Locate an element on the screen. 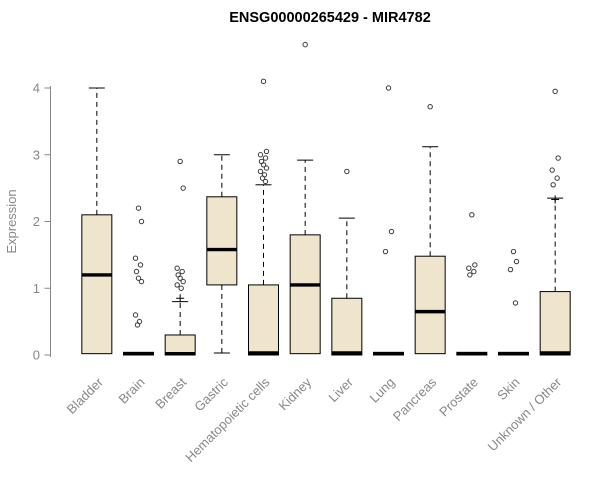 The height and width of the screenshot is (500, 600). y-tick-label: 1 is located at coordinates (36, 288).